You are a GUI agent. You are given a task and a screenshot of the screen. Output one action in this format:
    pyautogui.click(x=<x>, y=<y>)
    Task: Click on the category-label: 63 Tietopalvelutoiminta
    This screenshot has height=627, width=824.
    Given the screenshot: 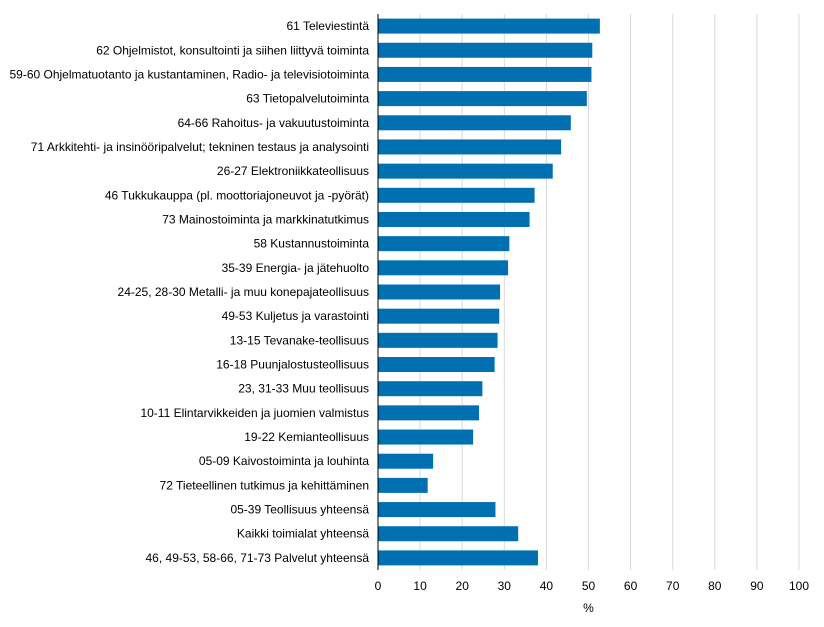 What is the action you would take?
    pyautogui.click(x=307, y=99)
    